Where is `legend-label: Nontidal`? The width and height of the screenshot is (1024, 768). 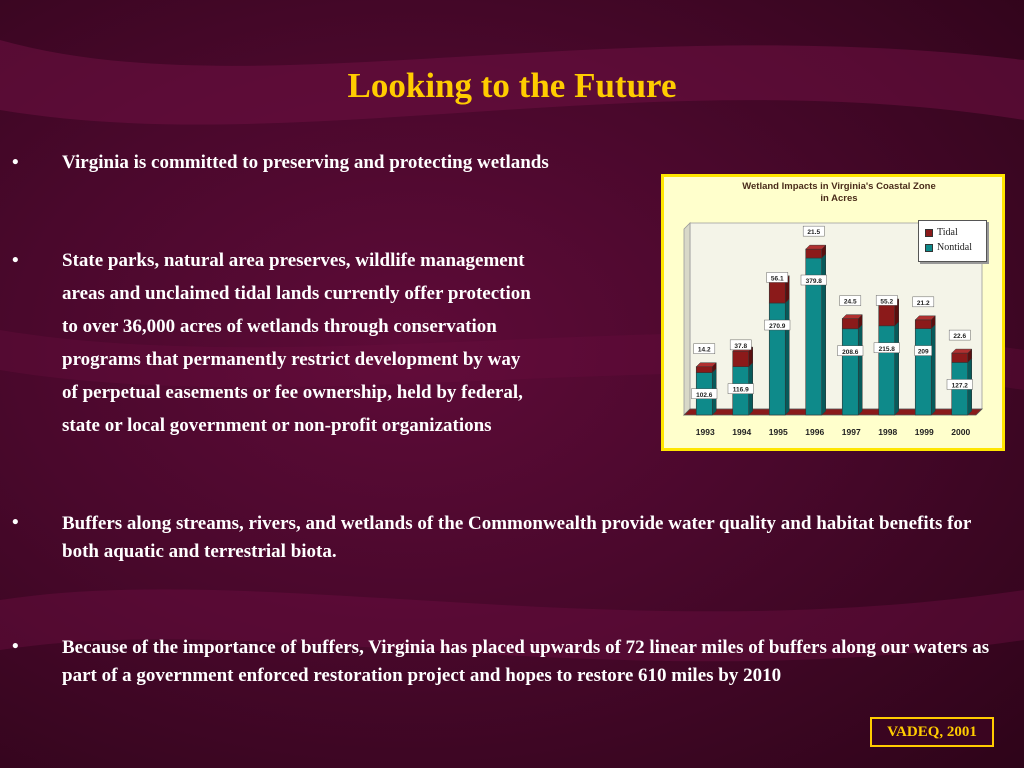
legend-label: Nontidal is located at coordinates (954, 247).